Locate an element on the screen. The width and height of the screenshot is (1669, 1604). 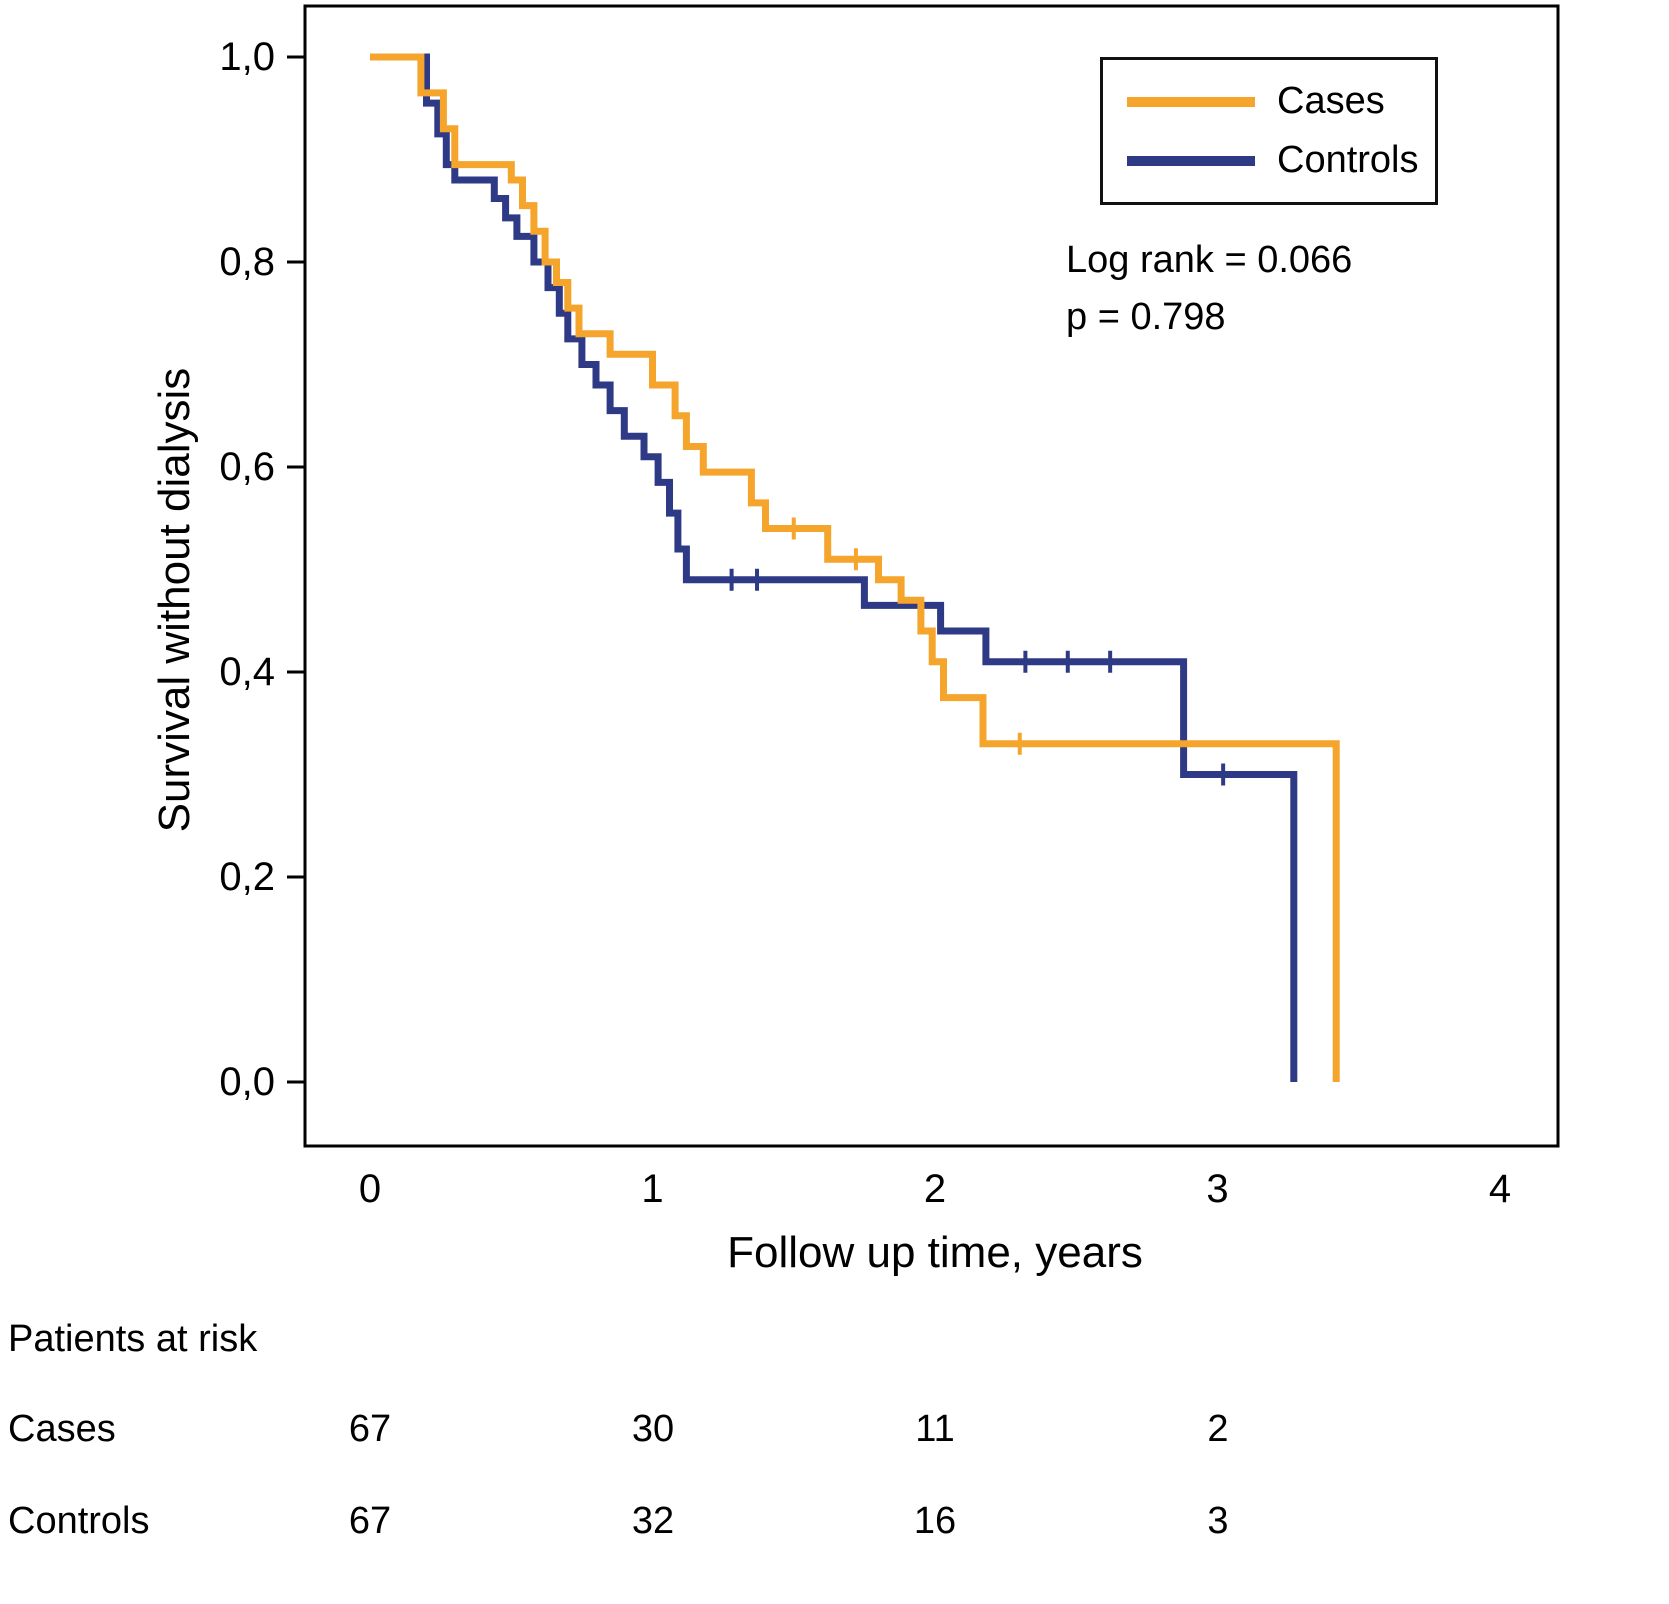
svg-text: 3 is located at coordinates (1217, 1189).